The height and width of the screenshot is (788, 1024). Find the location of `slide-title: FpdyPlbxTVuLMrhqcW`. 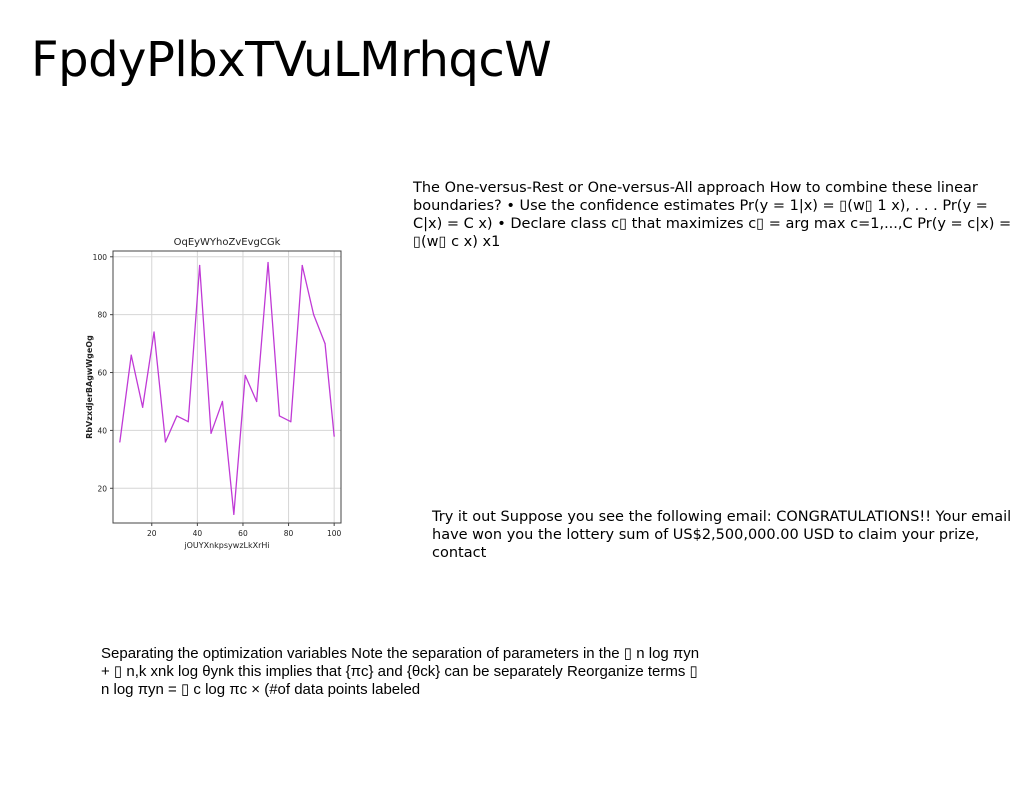

slide-title: FpdyPlbxTVuLMrhqcW is located at coordinates (291, 60).